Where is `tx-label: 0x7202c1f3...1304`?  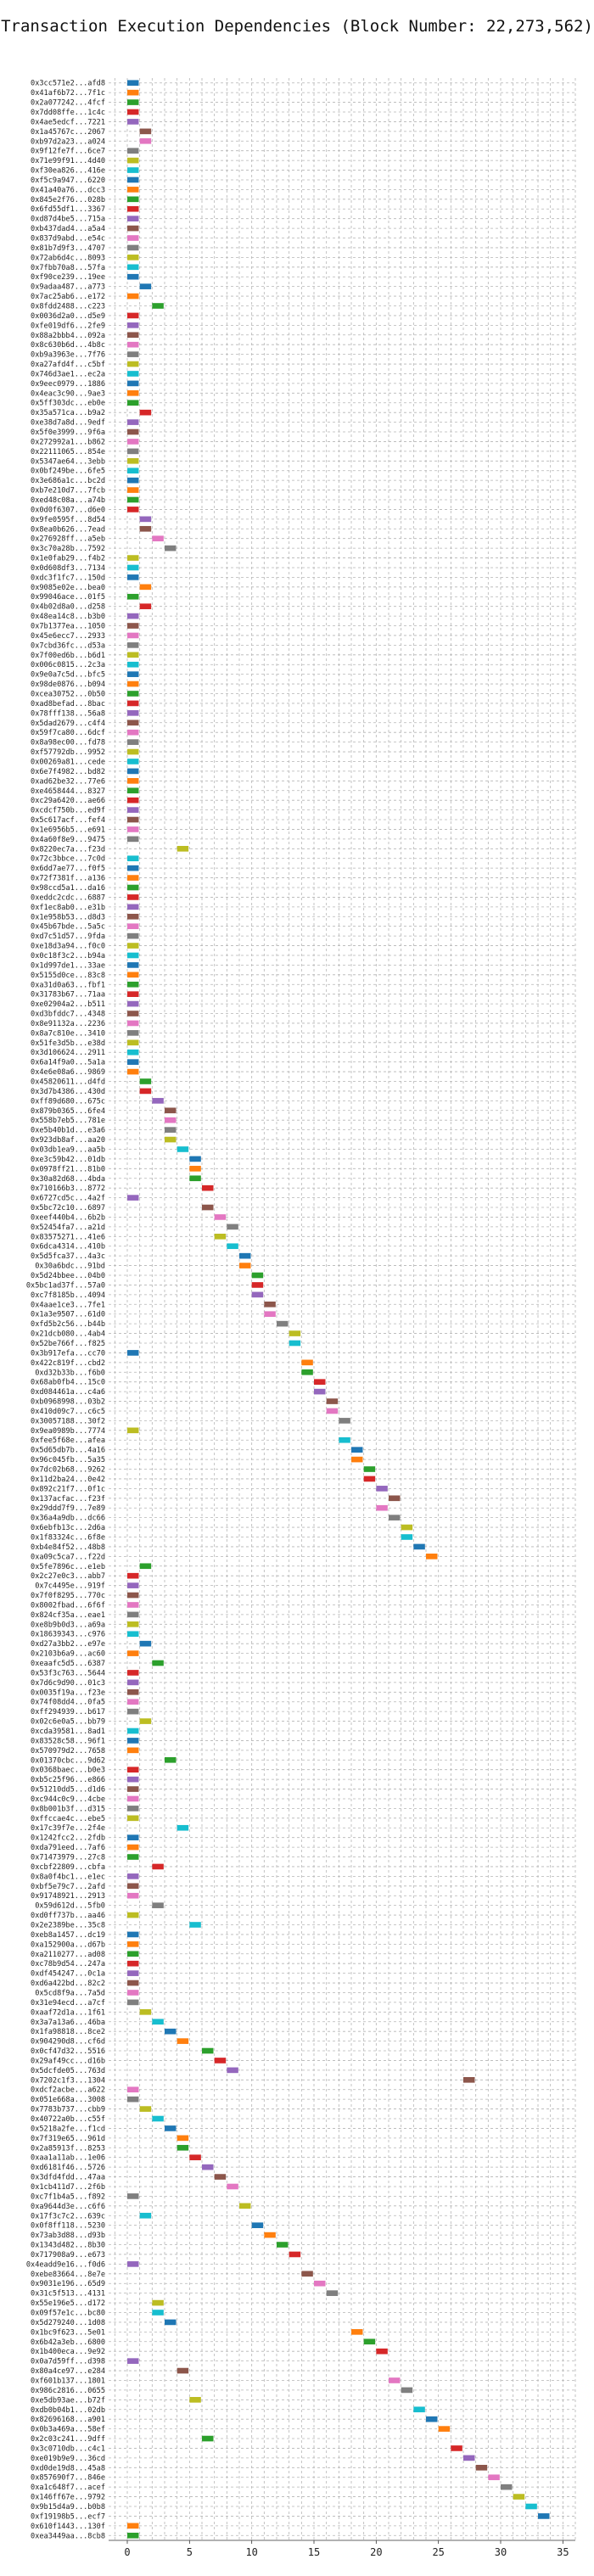 tx-label: 0x7202c1f3...1304 is located at coordinates (68, 2080).